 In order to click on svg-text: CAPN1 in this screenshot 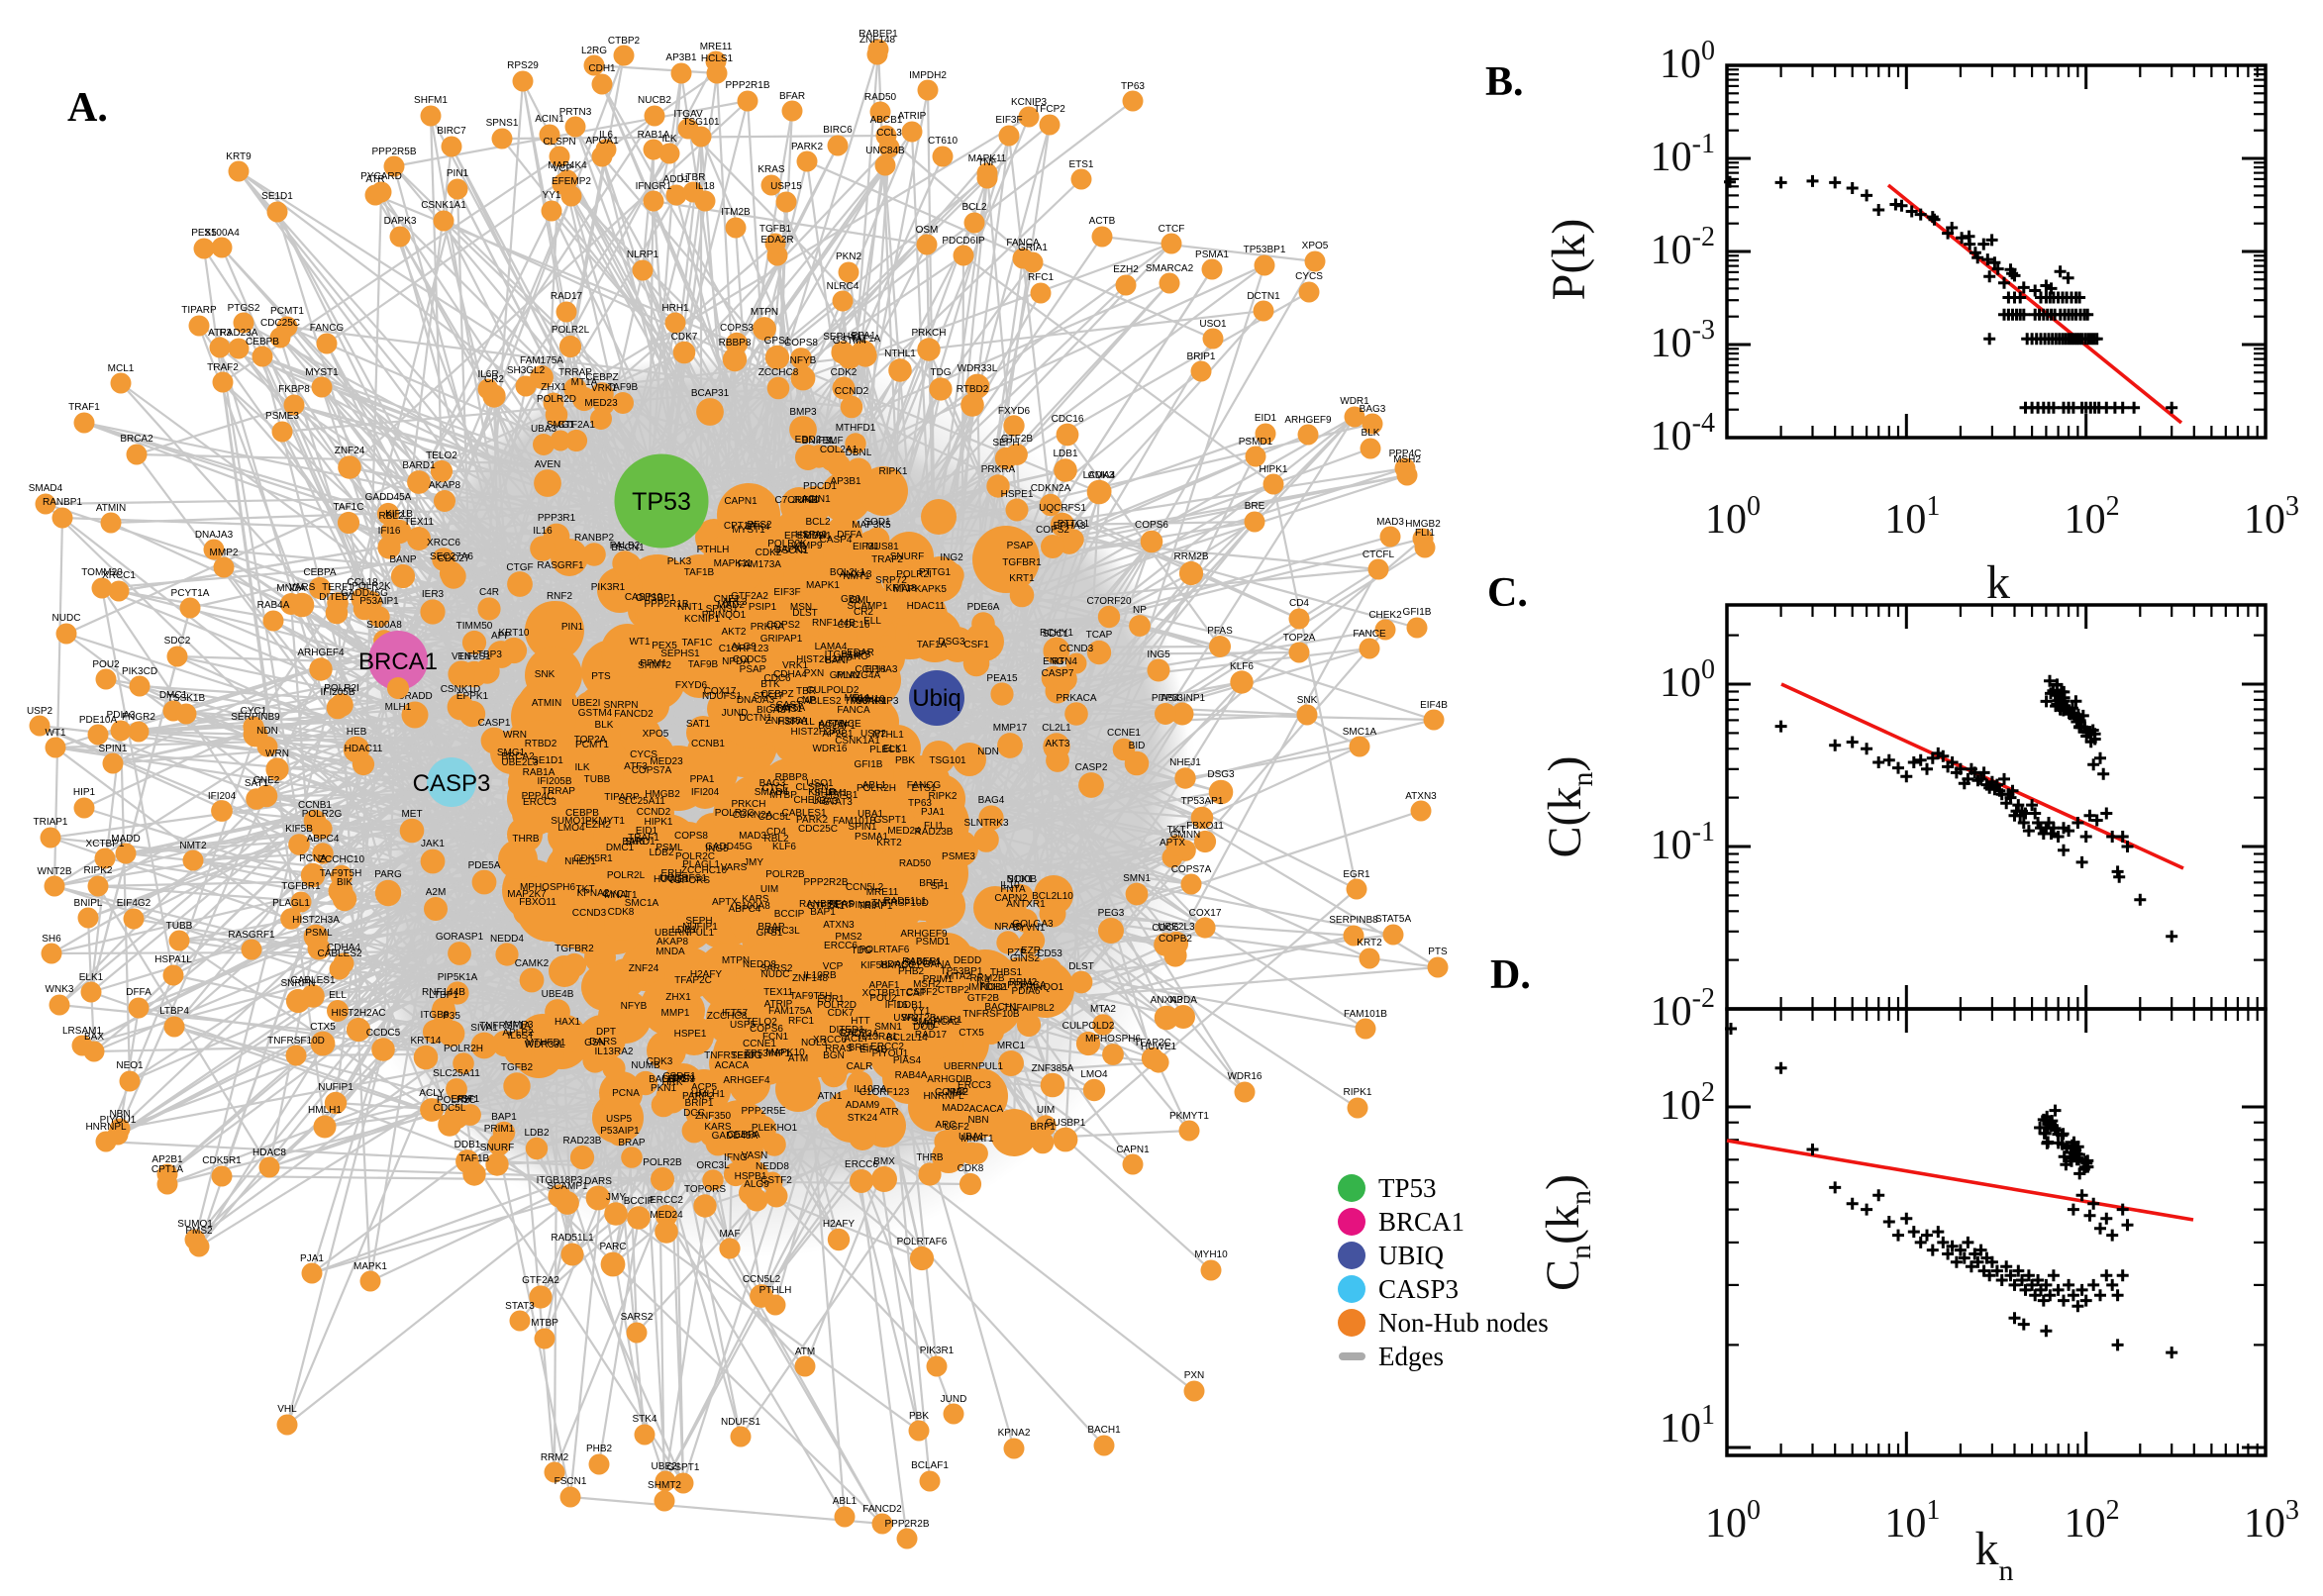, I will do `click(741, 501)`.